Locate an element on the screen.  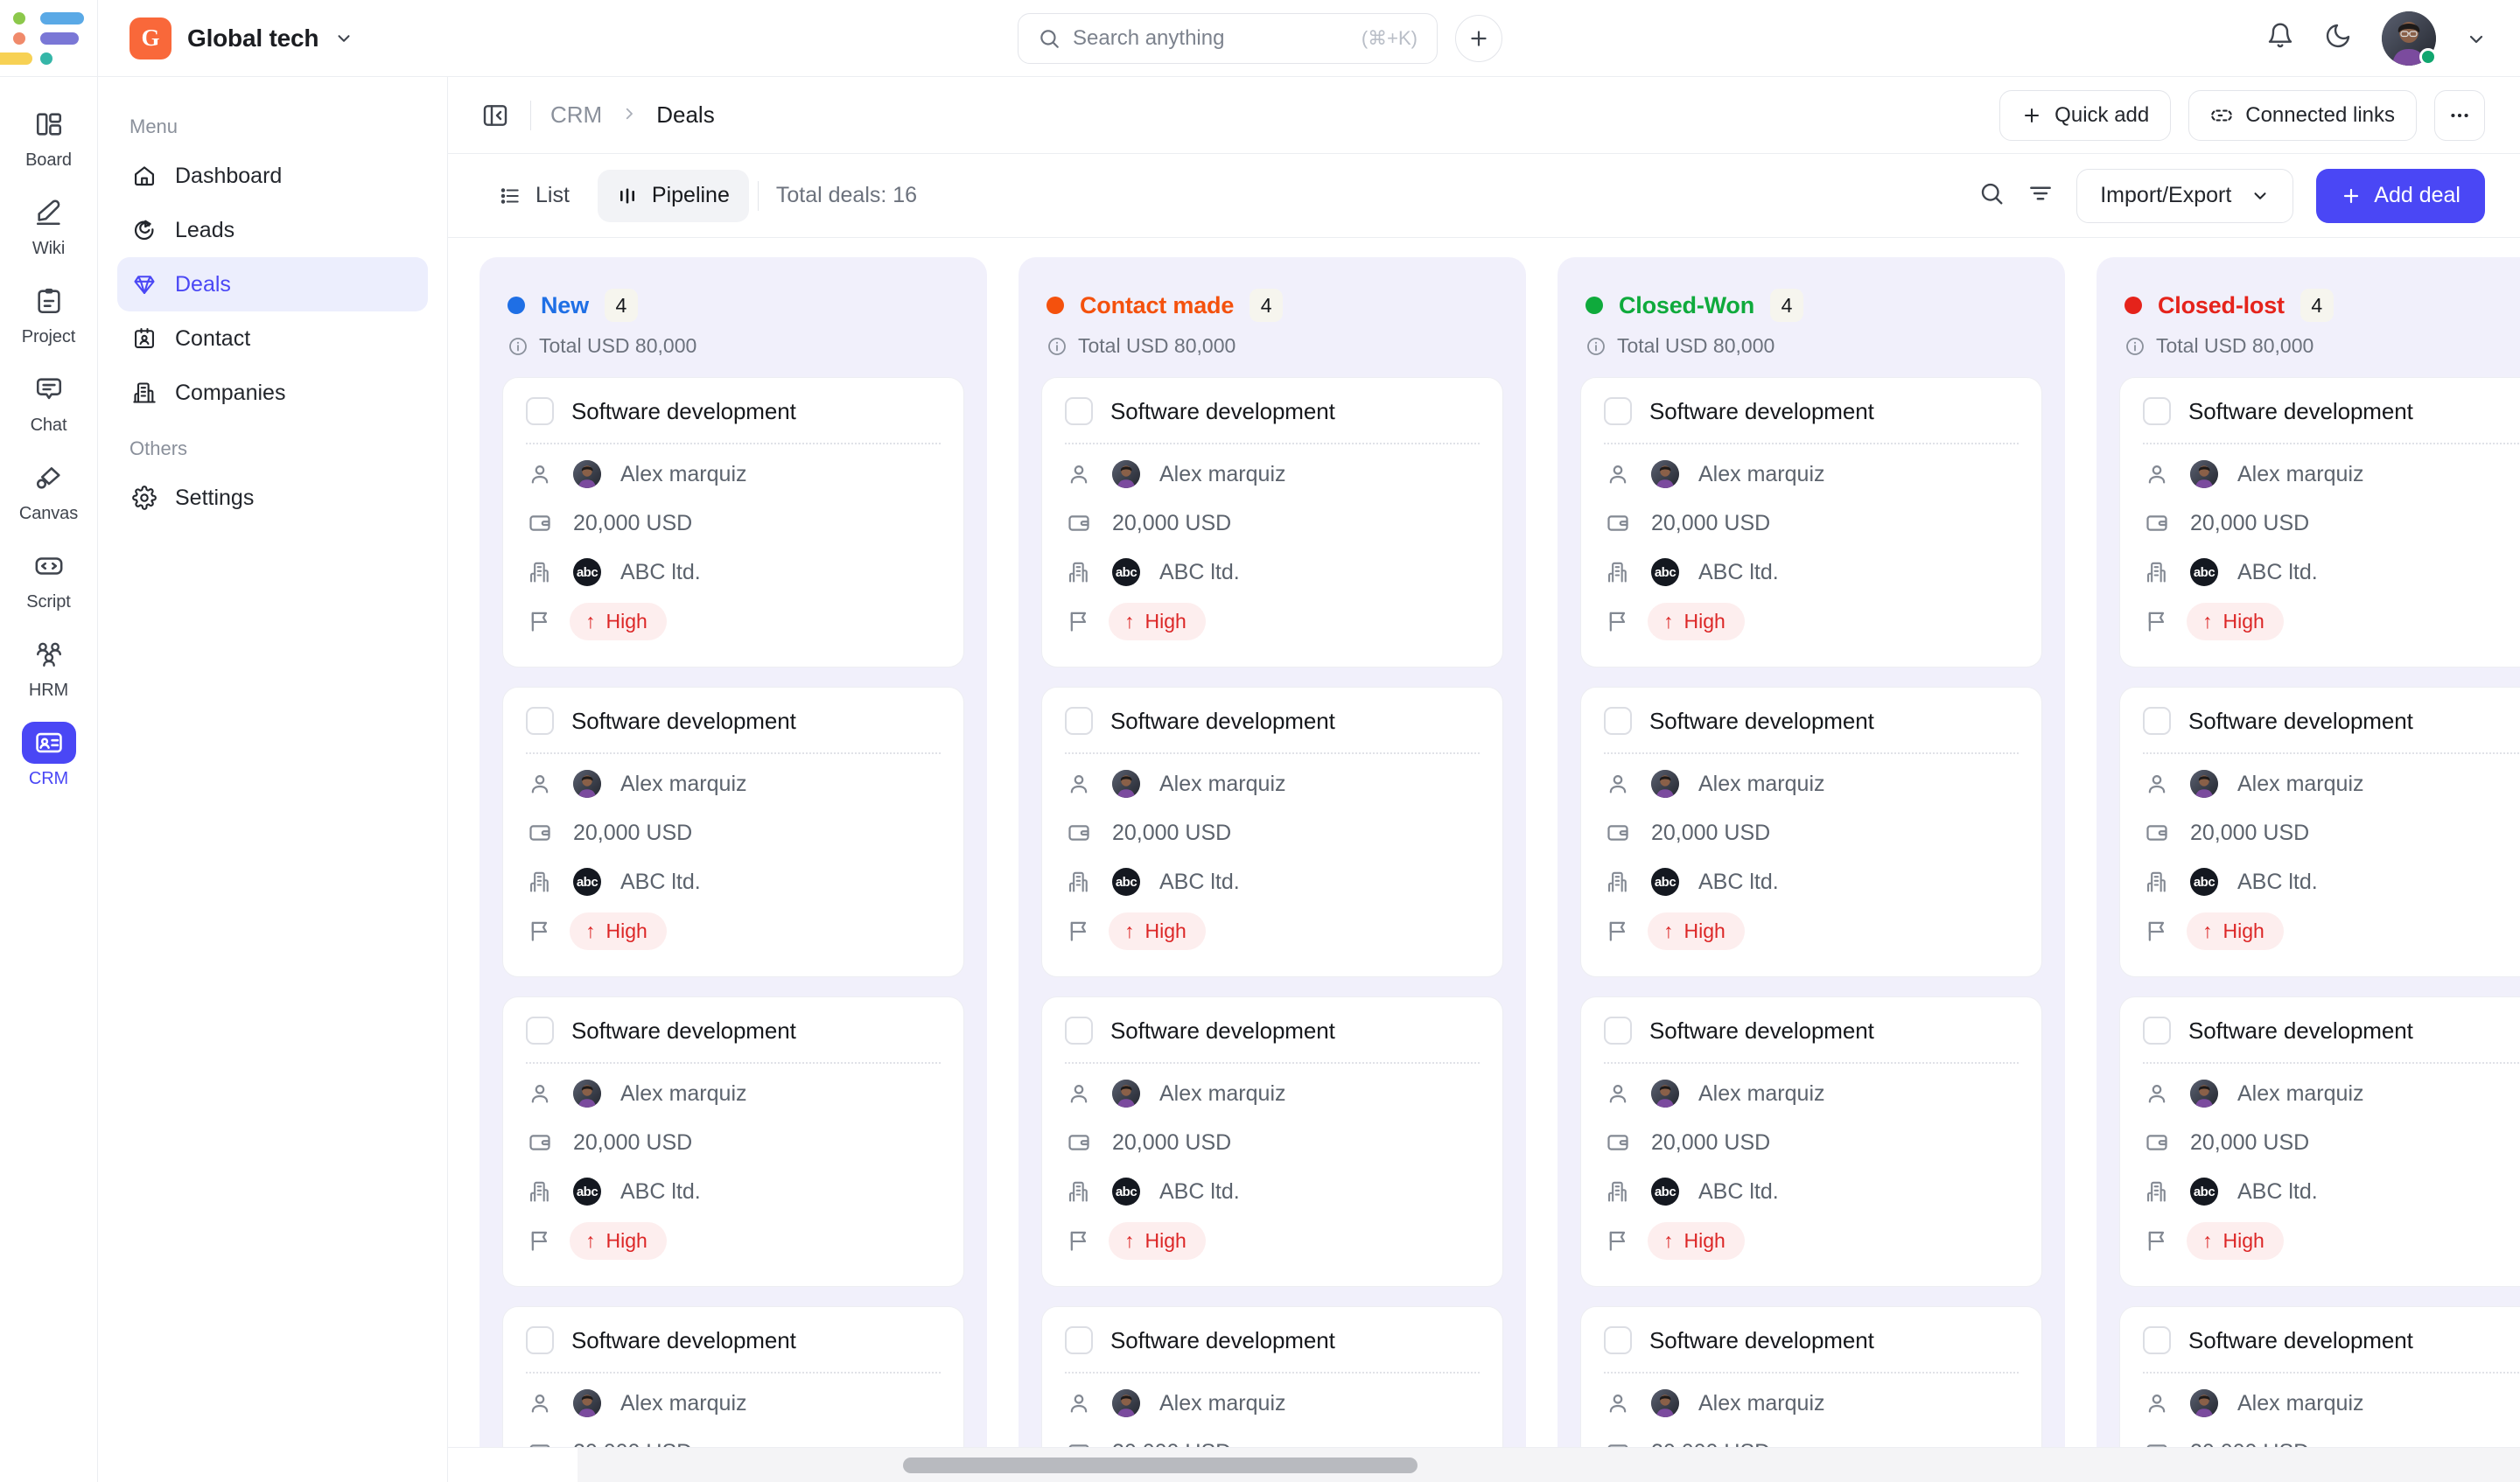
add-deal-button: Add deal is located at coordinates (2400, 195).